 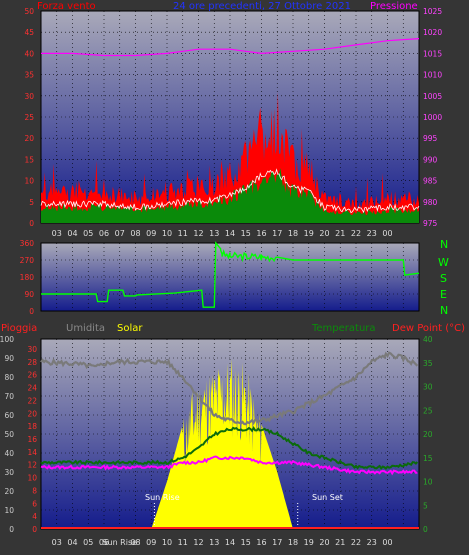 I want to click on y-tick-label: 28, so click(x=32, y=362).